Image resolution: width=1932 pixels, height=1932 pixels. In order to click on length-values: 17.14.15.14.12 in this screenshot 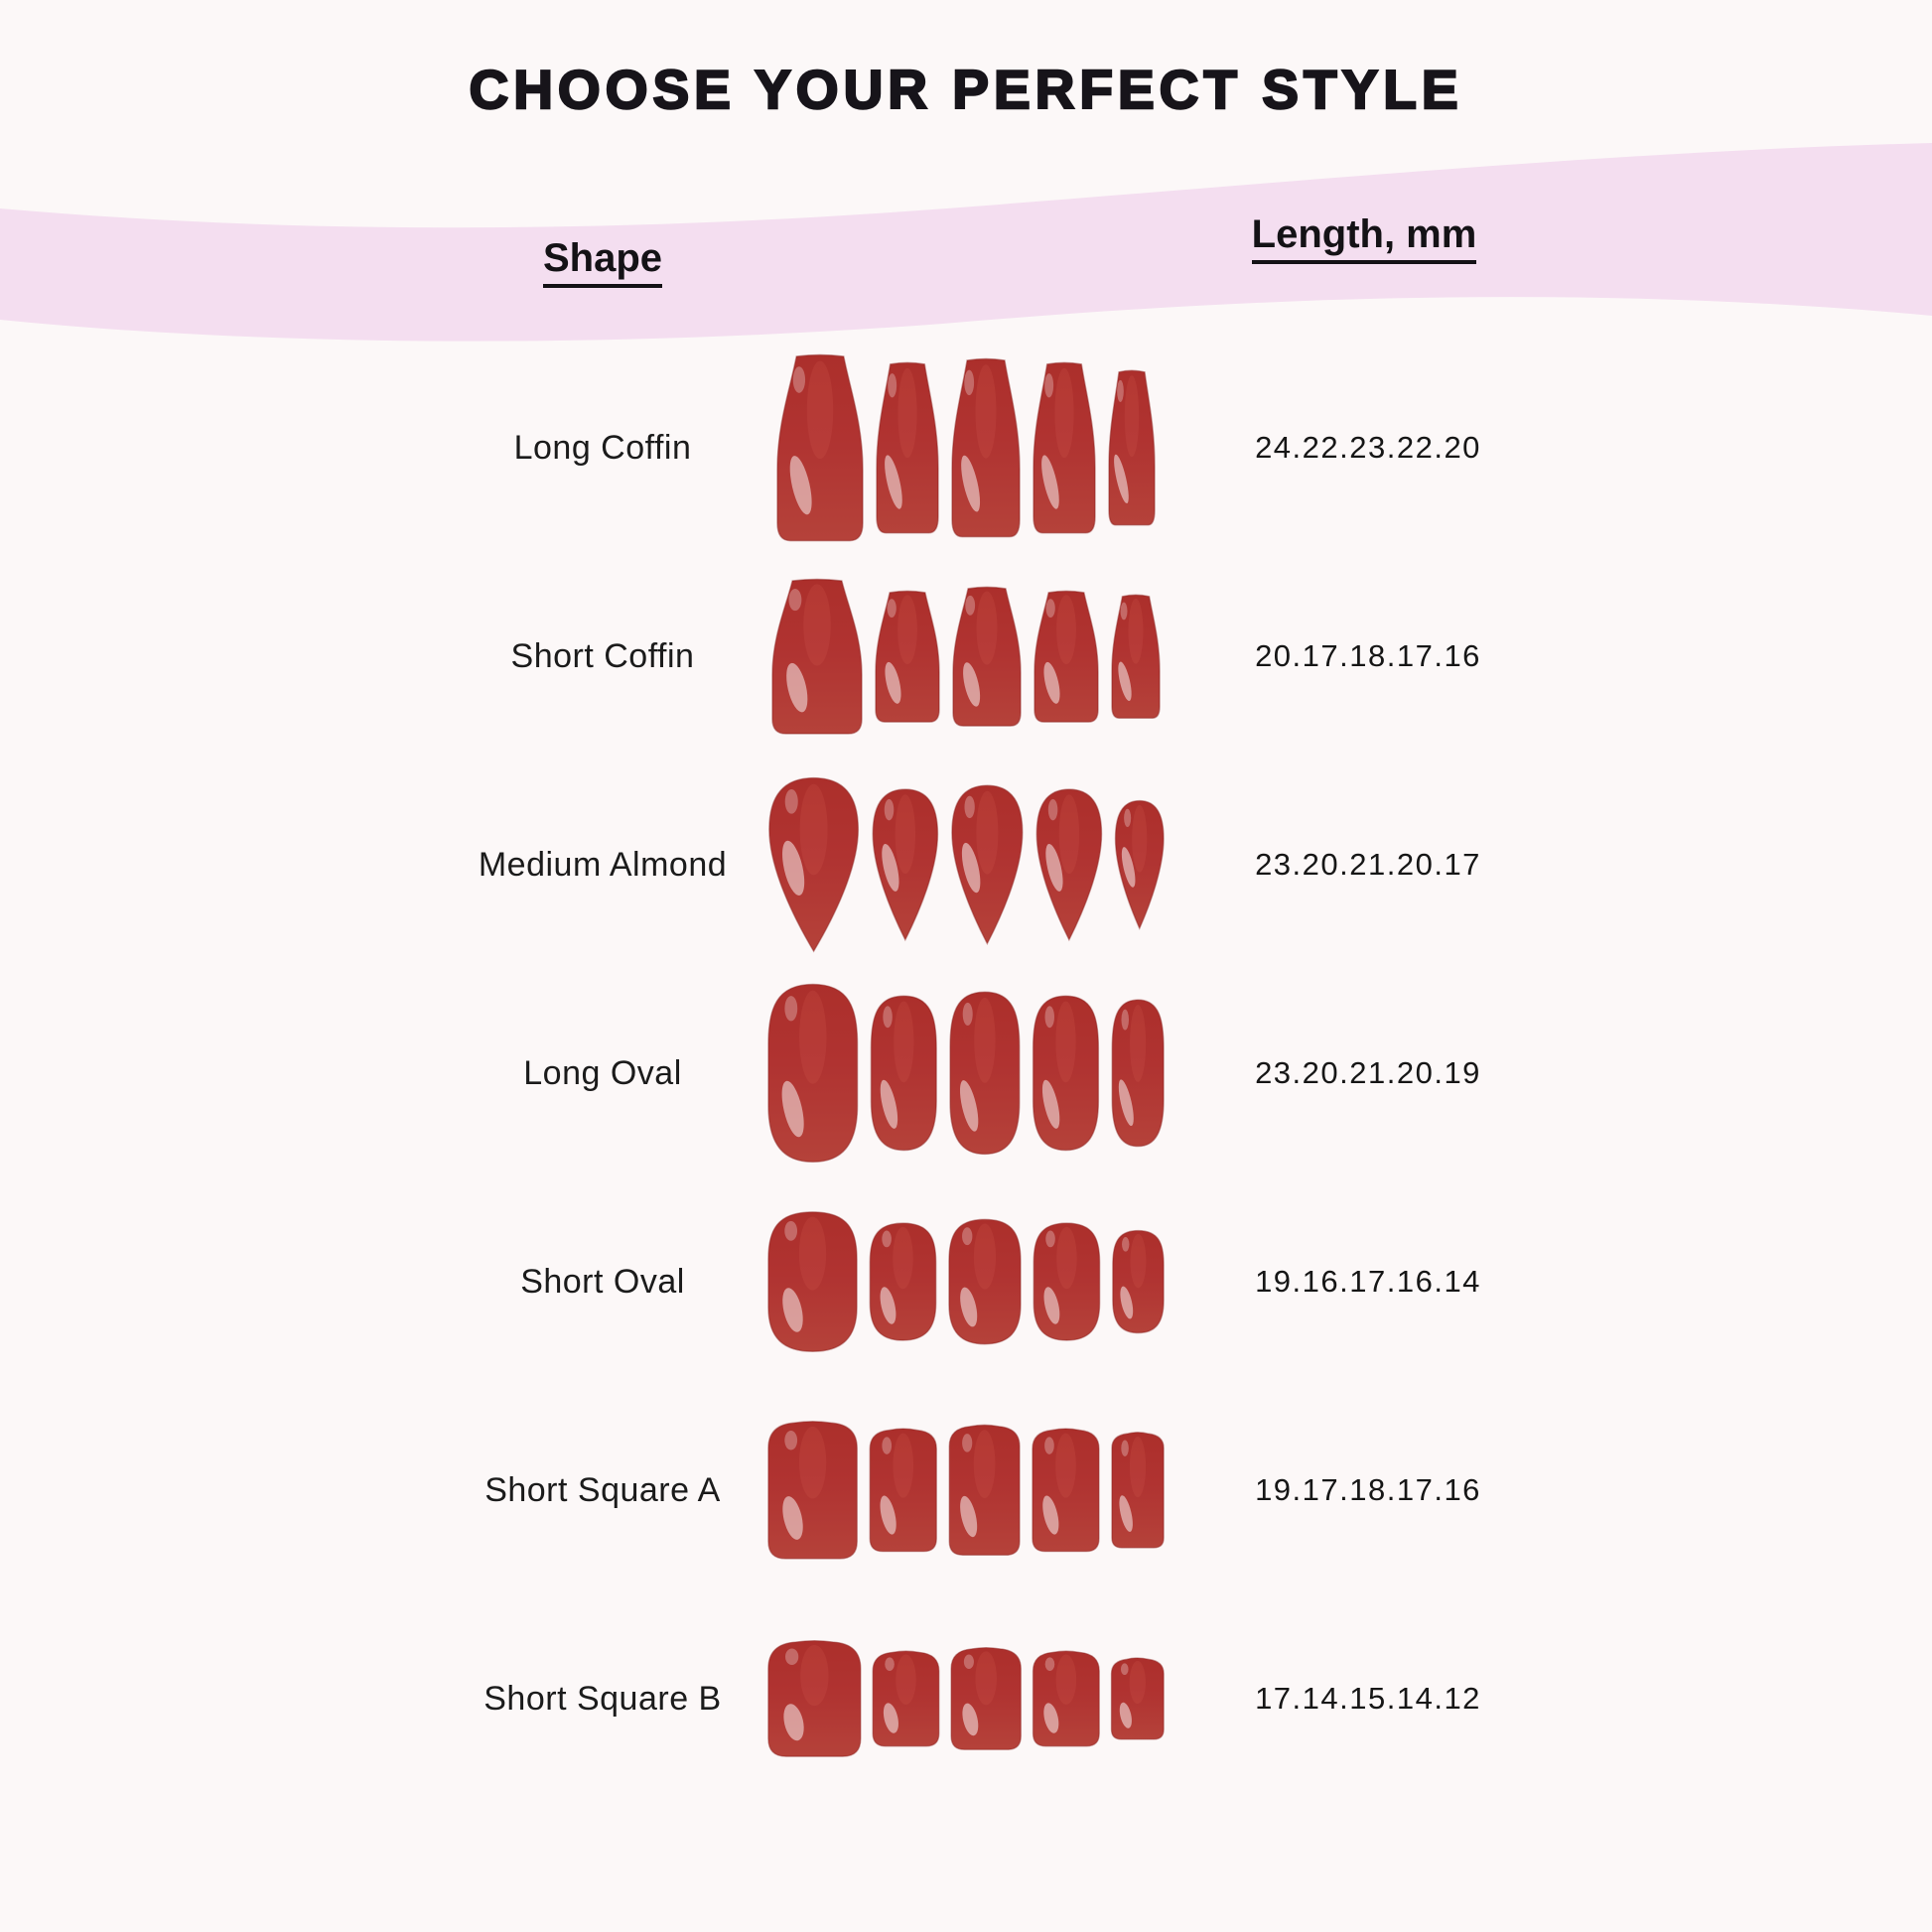, I will do `click(1368, 1698)`.